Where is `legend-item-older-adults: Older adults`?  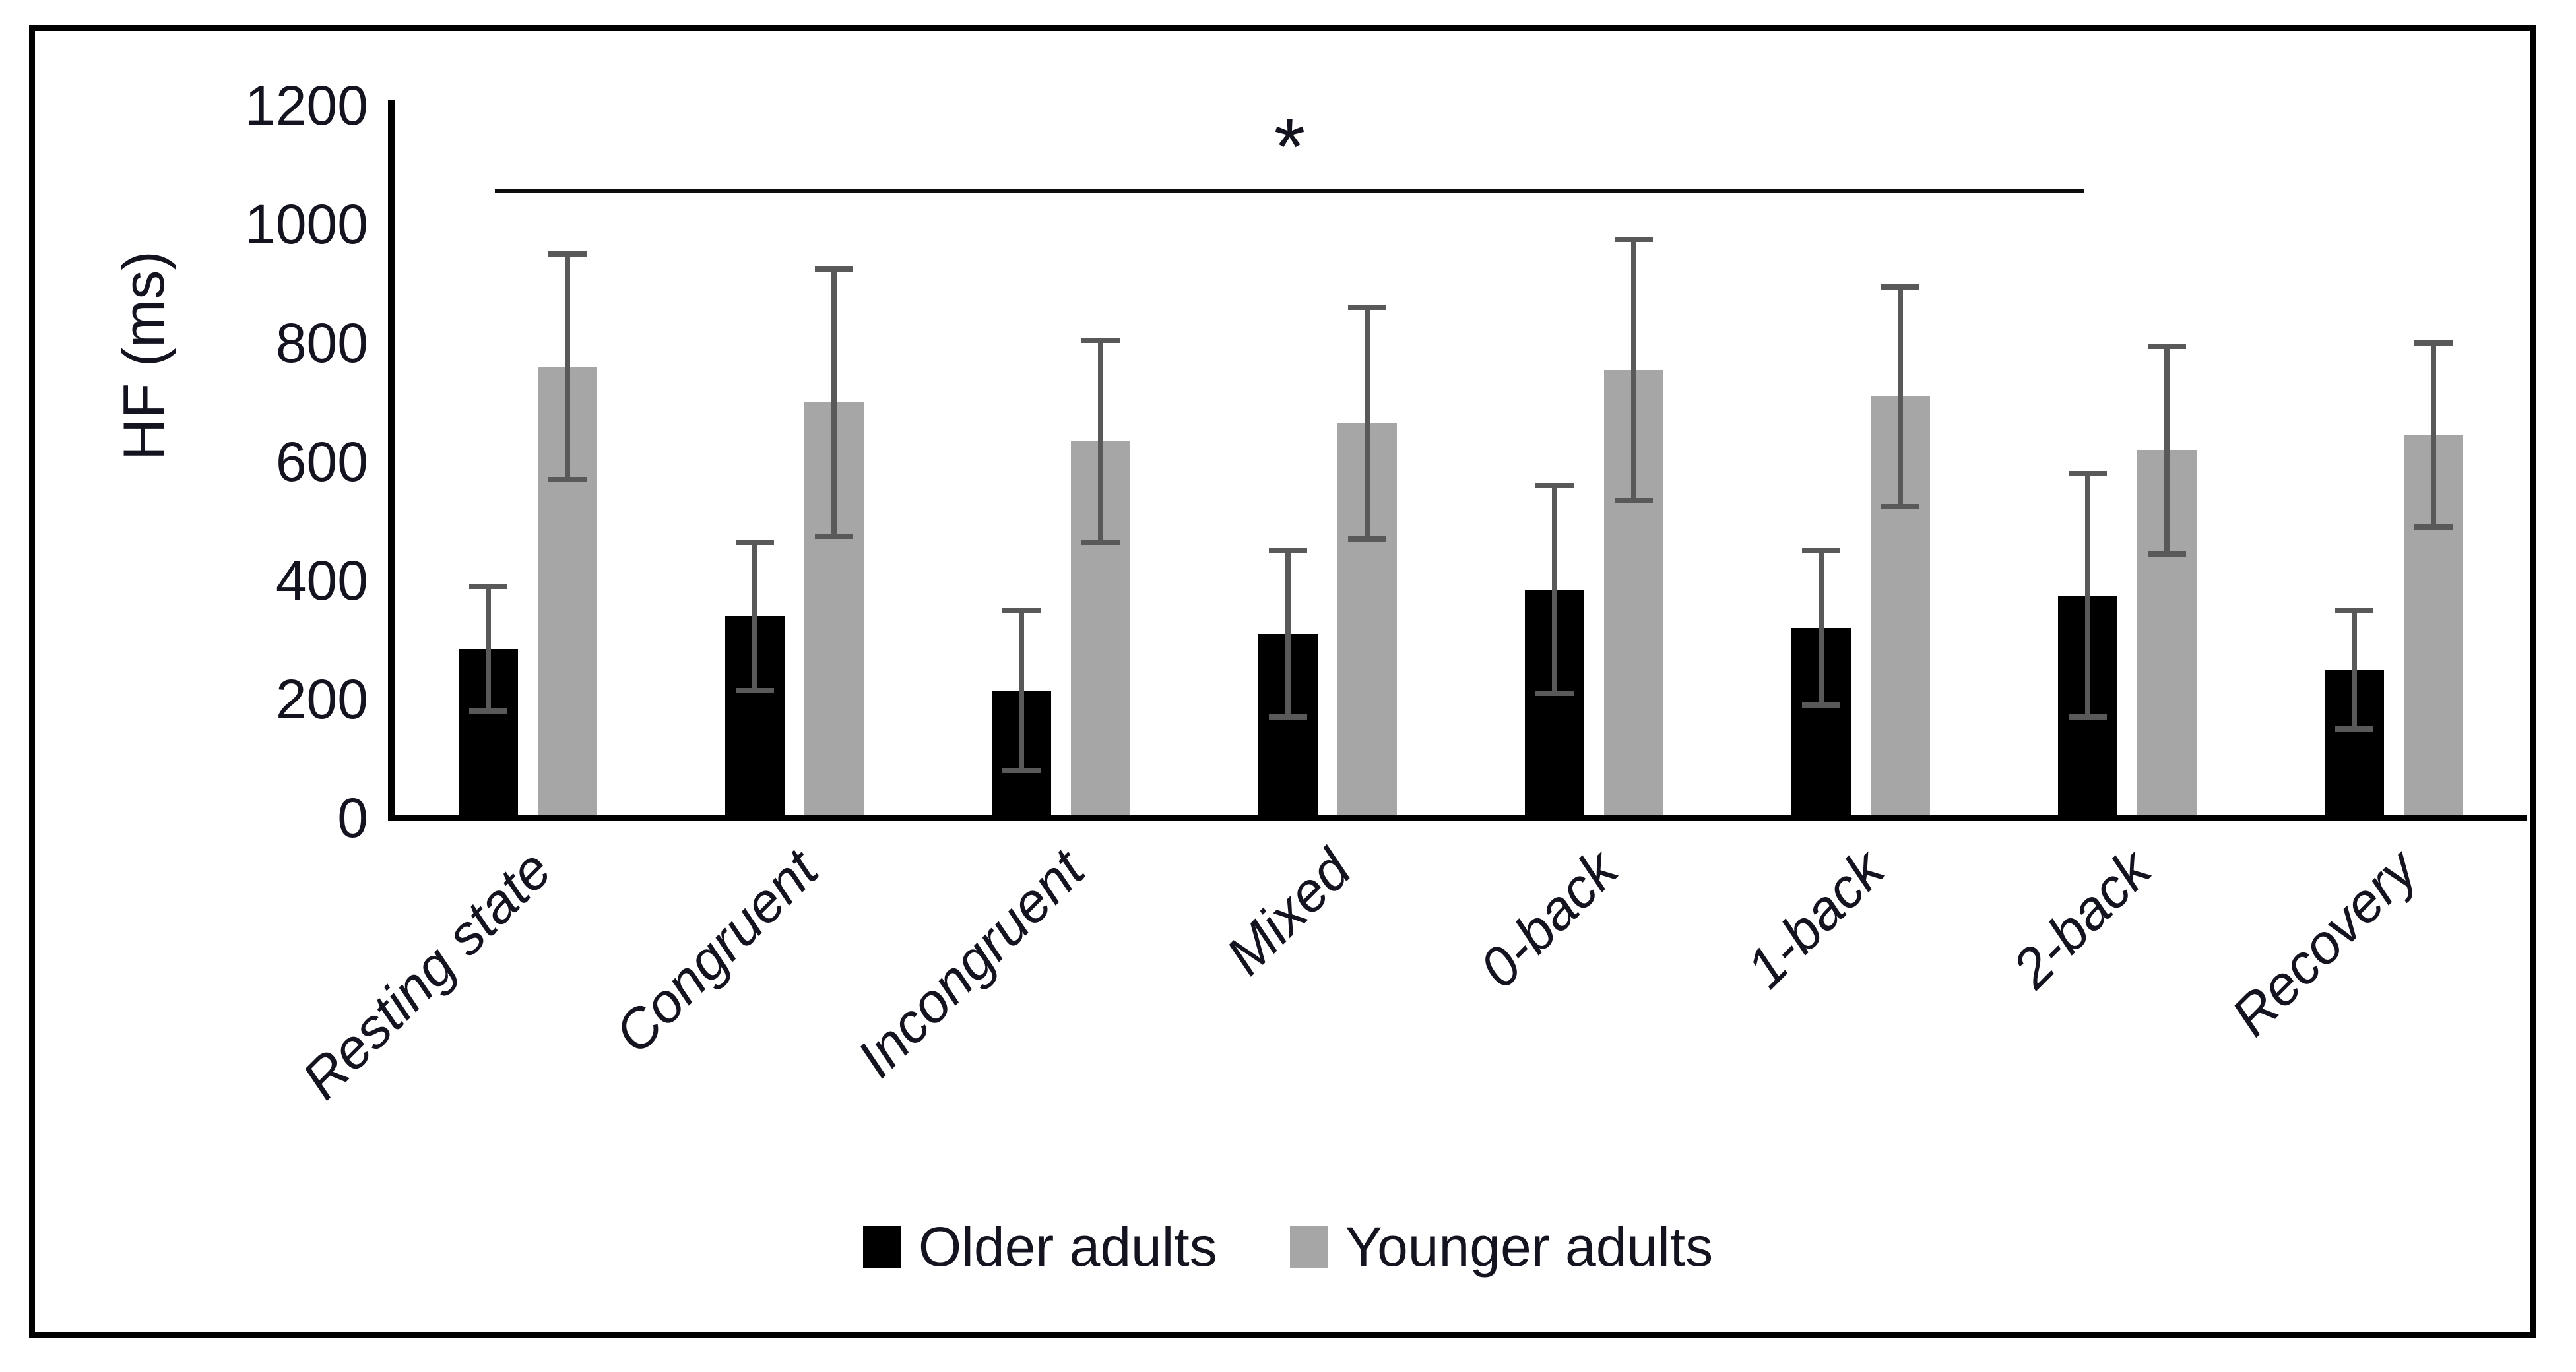
legend-item-older-adults: Older adults is located at coordinates (1039, 1247).